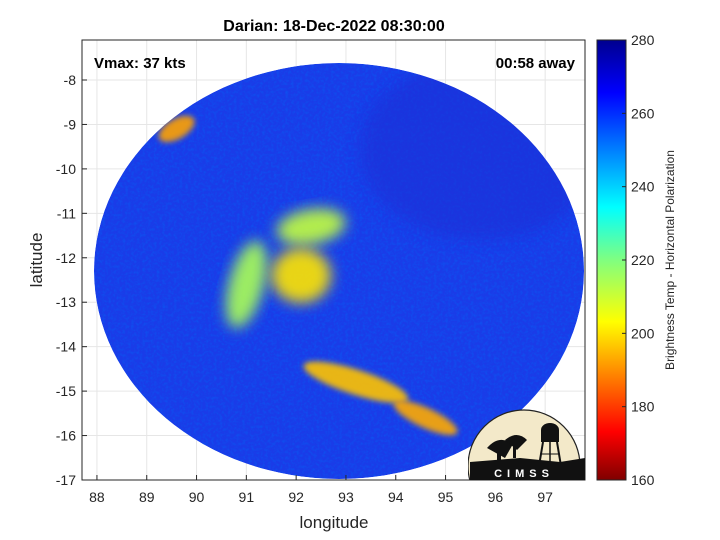  What do you see at coordinates (66, 347) in the screenshot?
I see `y-tick-label: -14` at bounding box center [66, 347].